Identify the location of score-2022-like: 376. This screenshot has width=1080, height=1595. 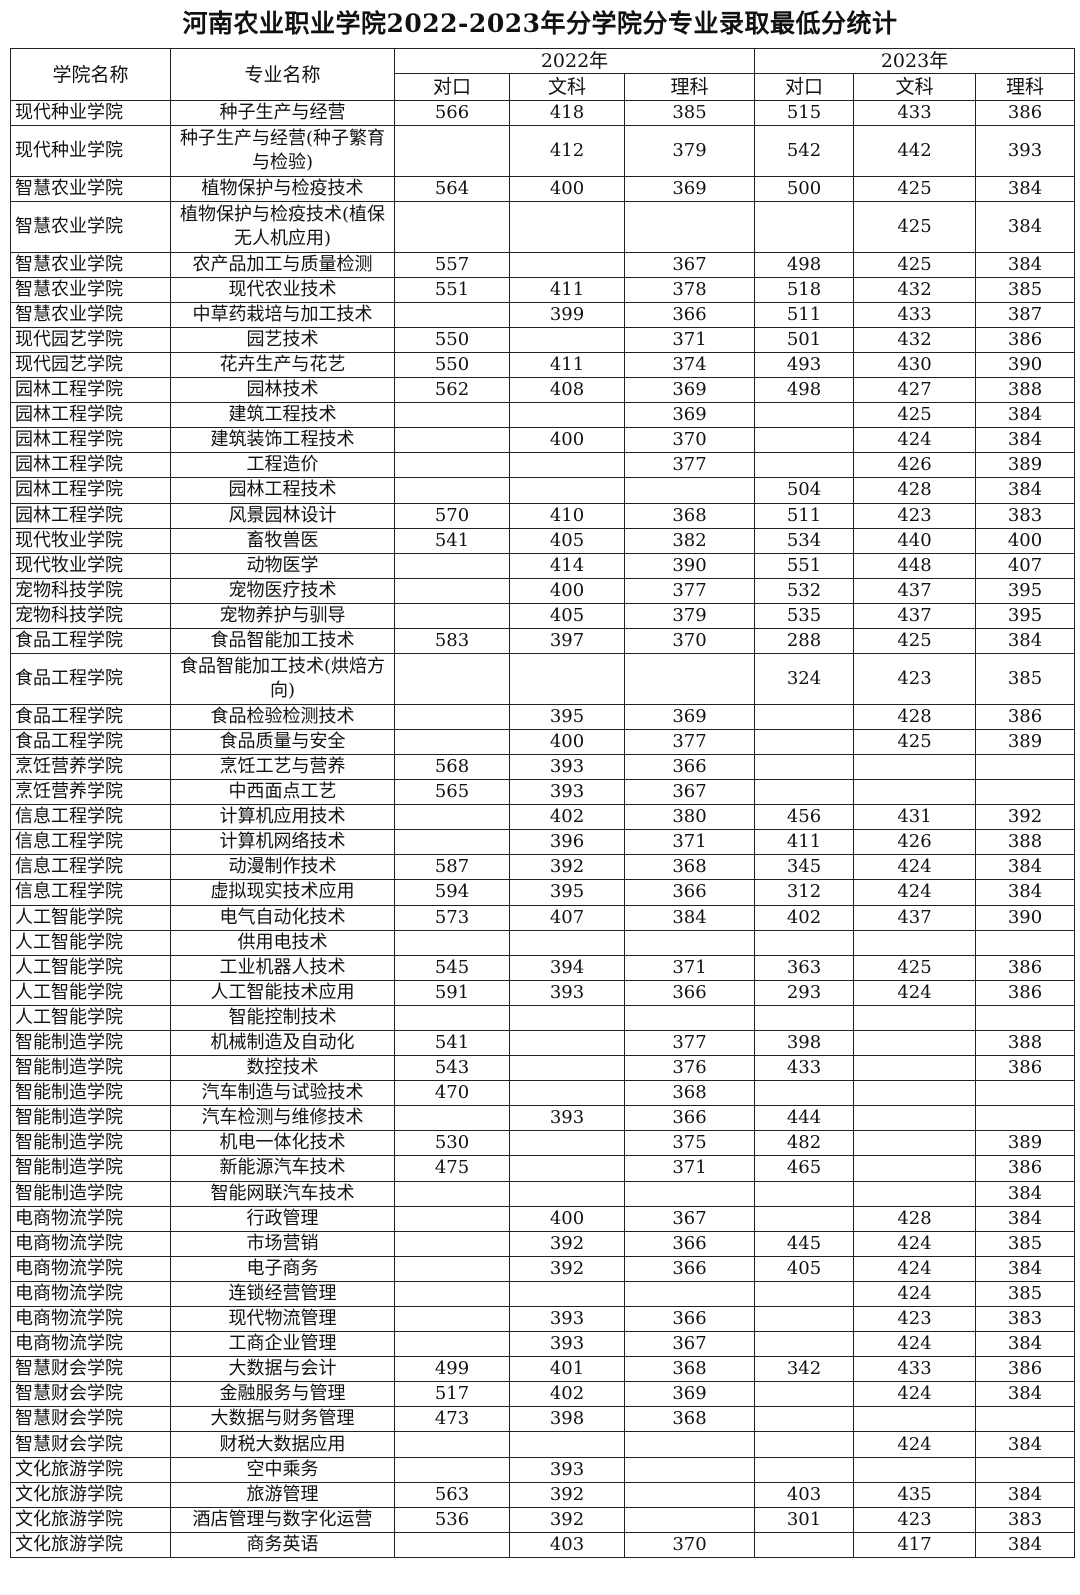
(689, 1068).